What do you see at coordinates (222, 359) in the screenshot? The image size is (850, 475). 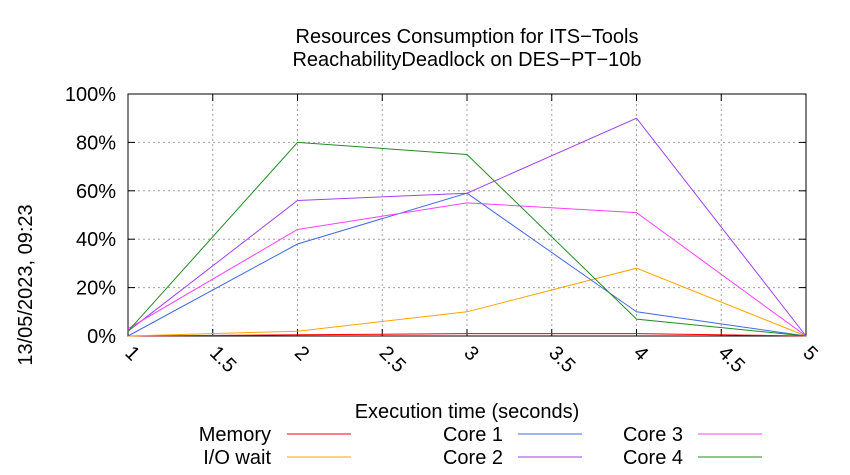 I see `x-tick-label: 1.5` at bounding box center [222, 359].